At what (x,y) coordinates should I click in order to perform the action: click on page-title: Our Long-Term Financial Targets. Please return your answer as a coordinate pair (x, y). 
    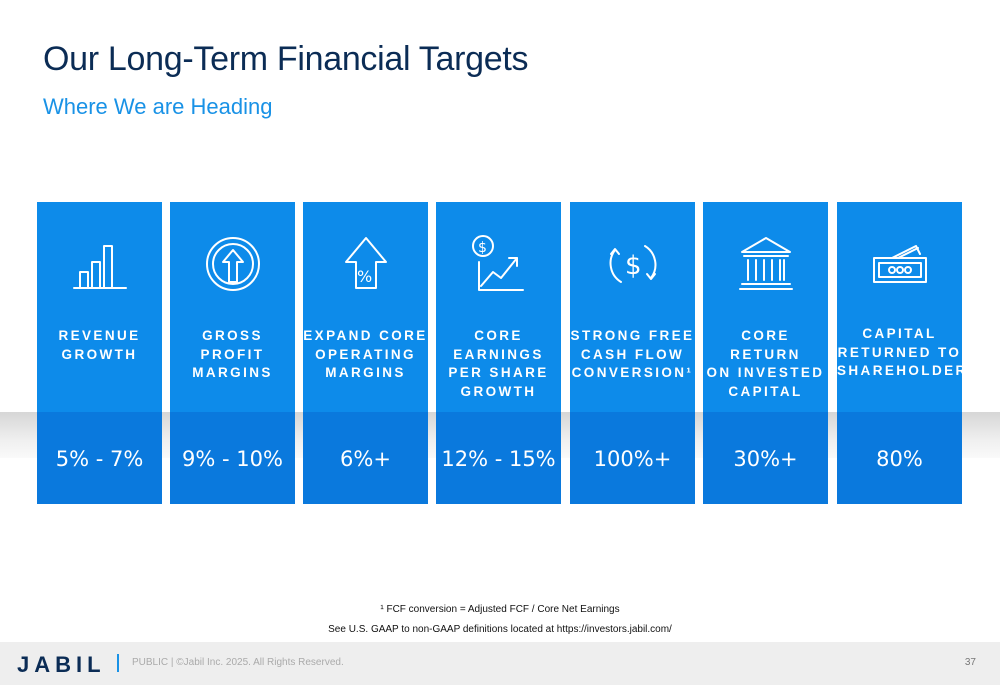
    Looking at the image, I should click on (286, 59).